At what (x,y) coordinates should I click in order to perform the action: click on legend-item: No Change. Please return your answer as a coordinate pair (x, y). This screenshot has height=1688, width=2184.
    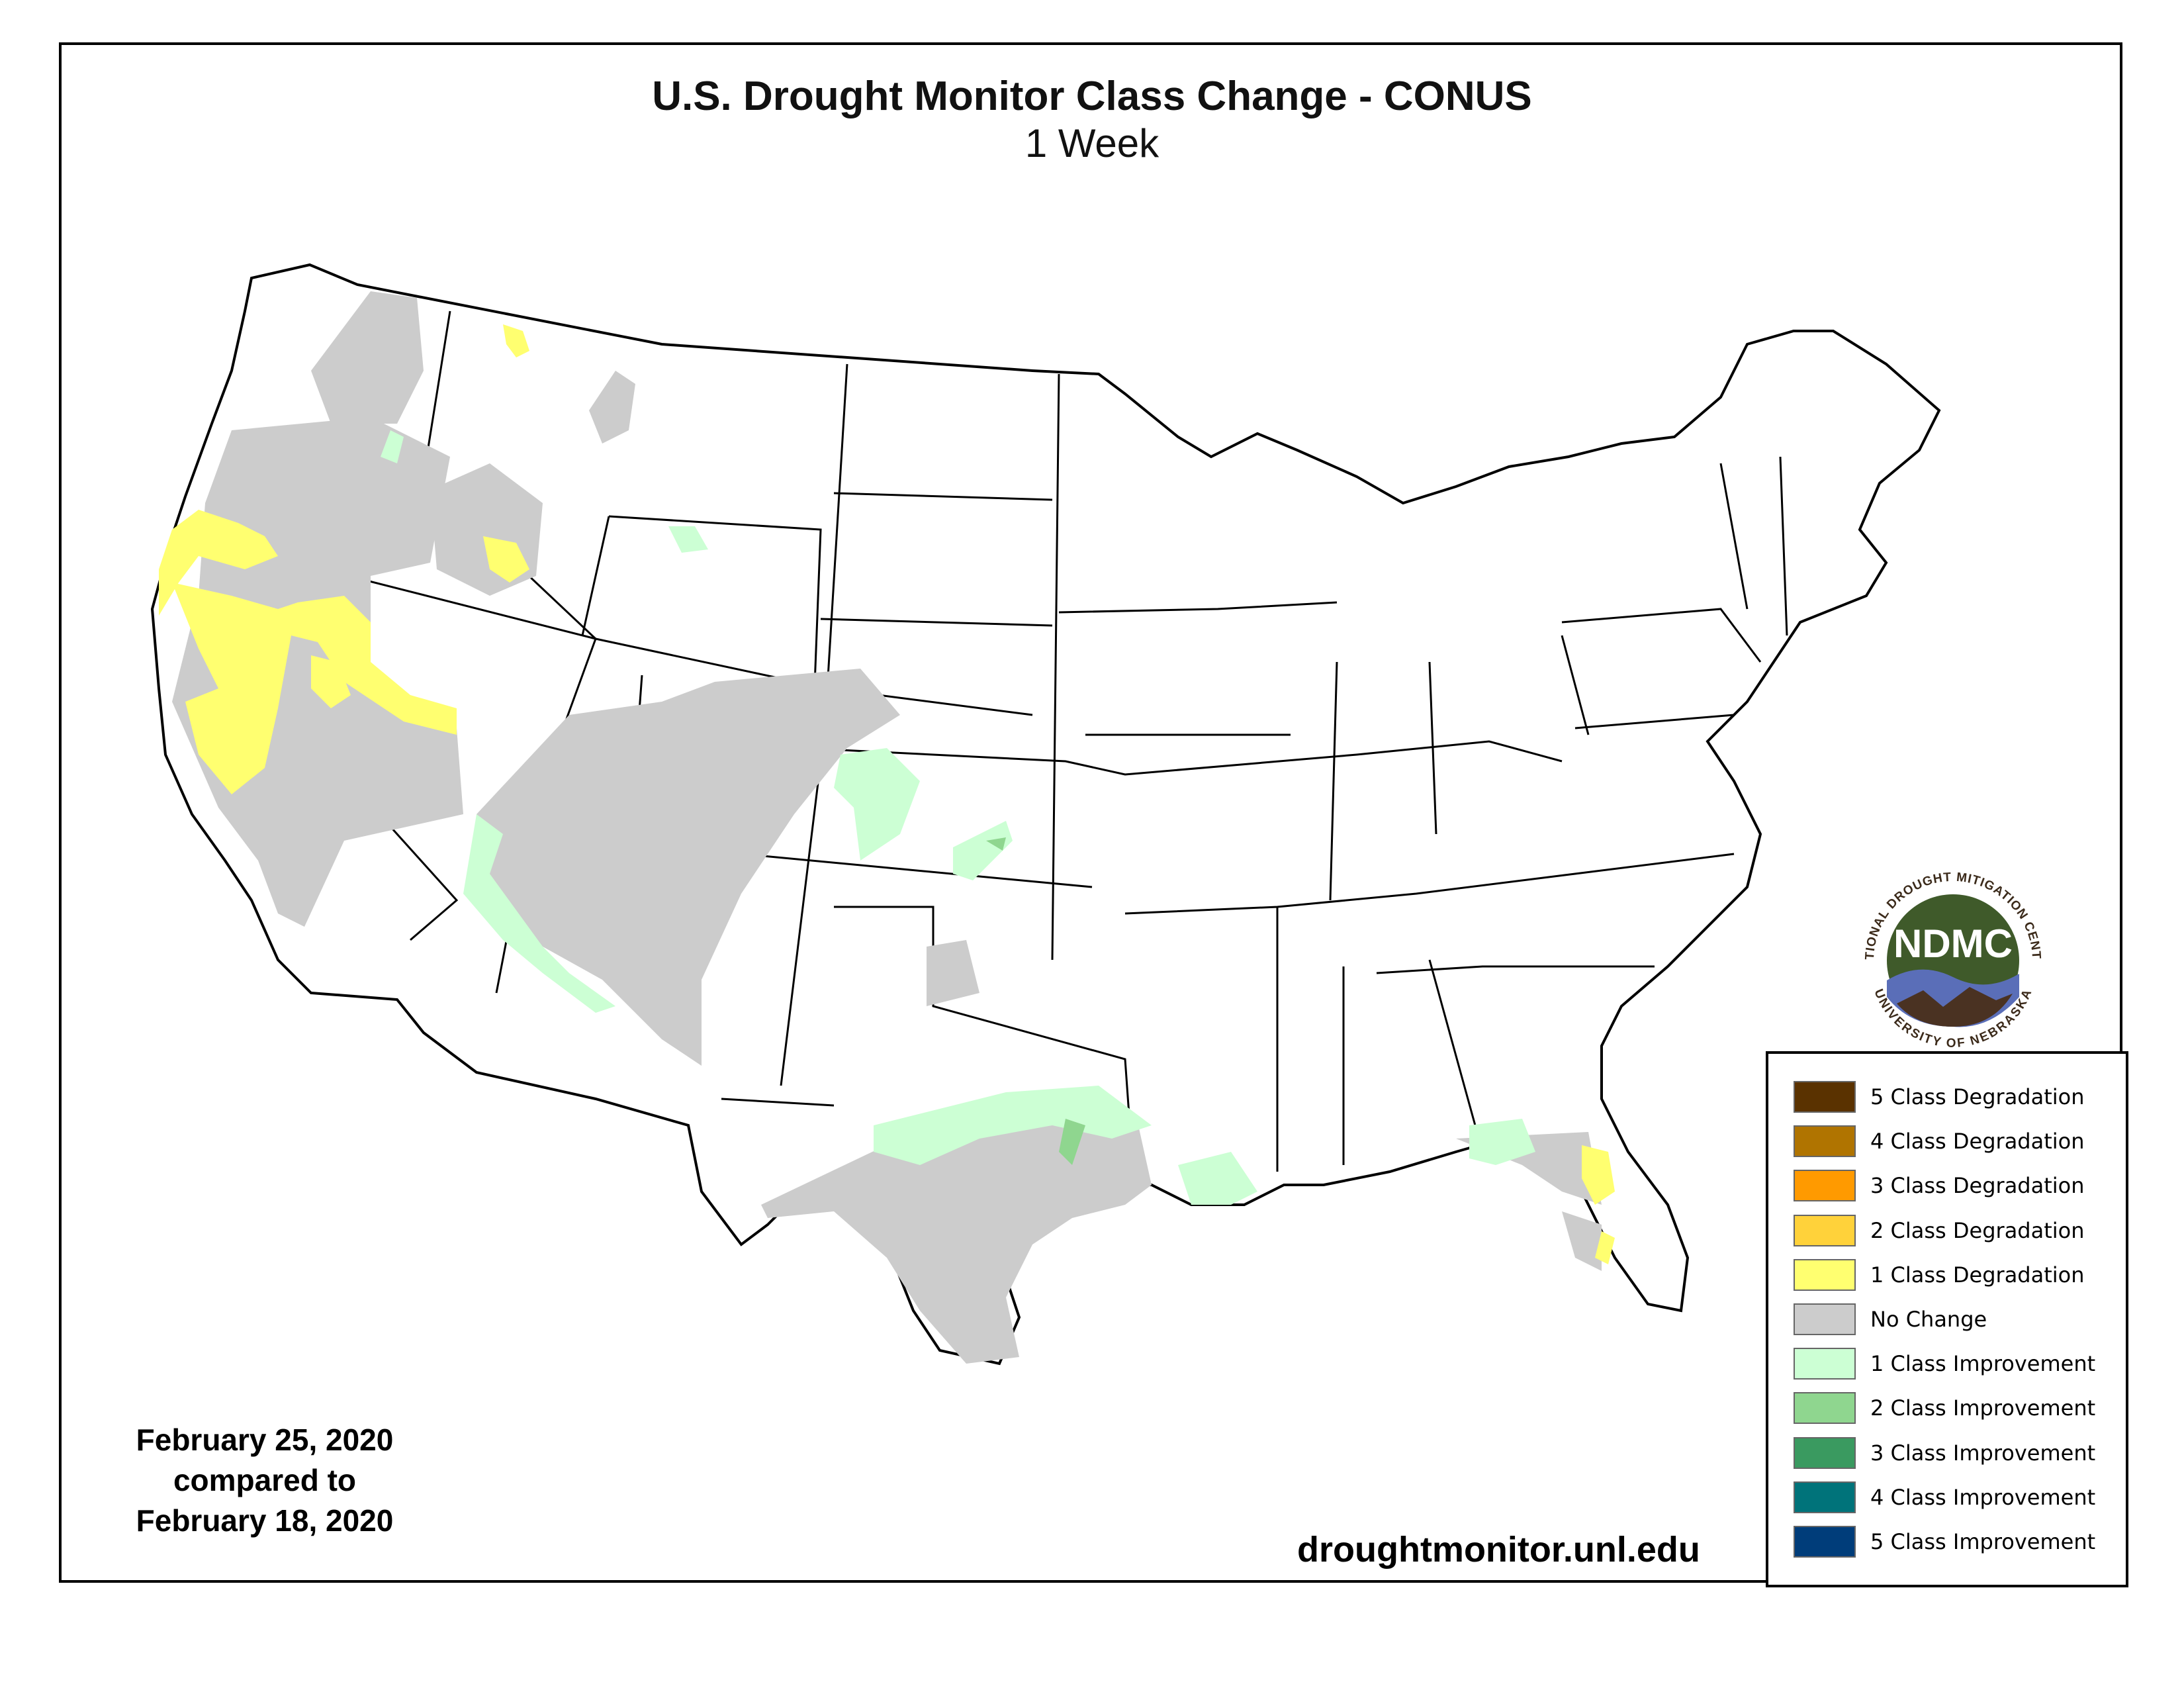
    Looking at the image, I should click on (1891, 1319).